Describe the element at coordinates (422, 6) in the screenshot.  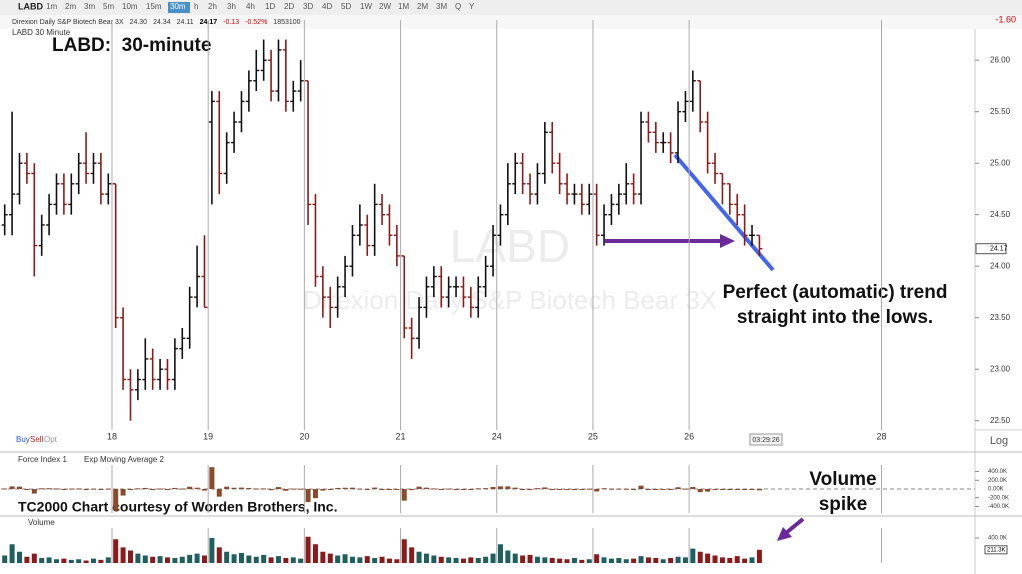
I see `interval-button: 2M` at that location.